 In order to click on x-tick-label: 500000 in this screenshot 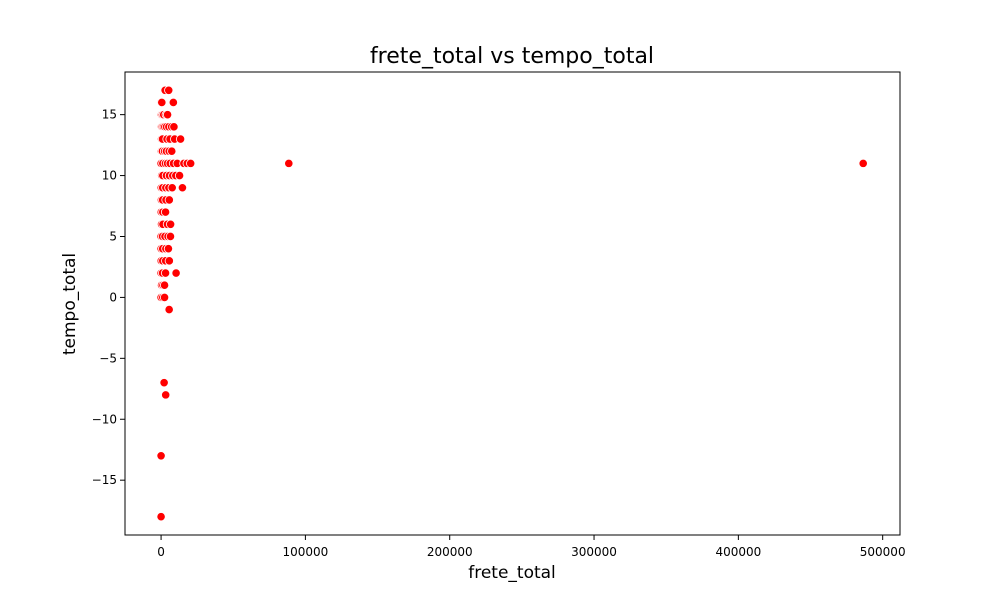, I will do `click(883, 552)`.